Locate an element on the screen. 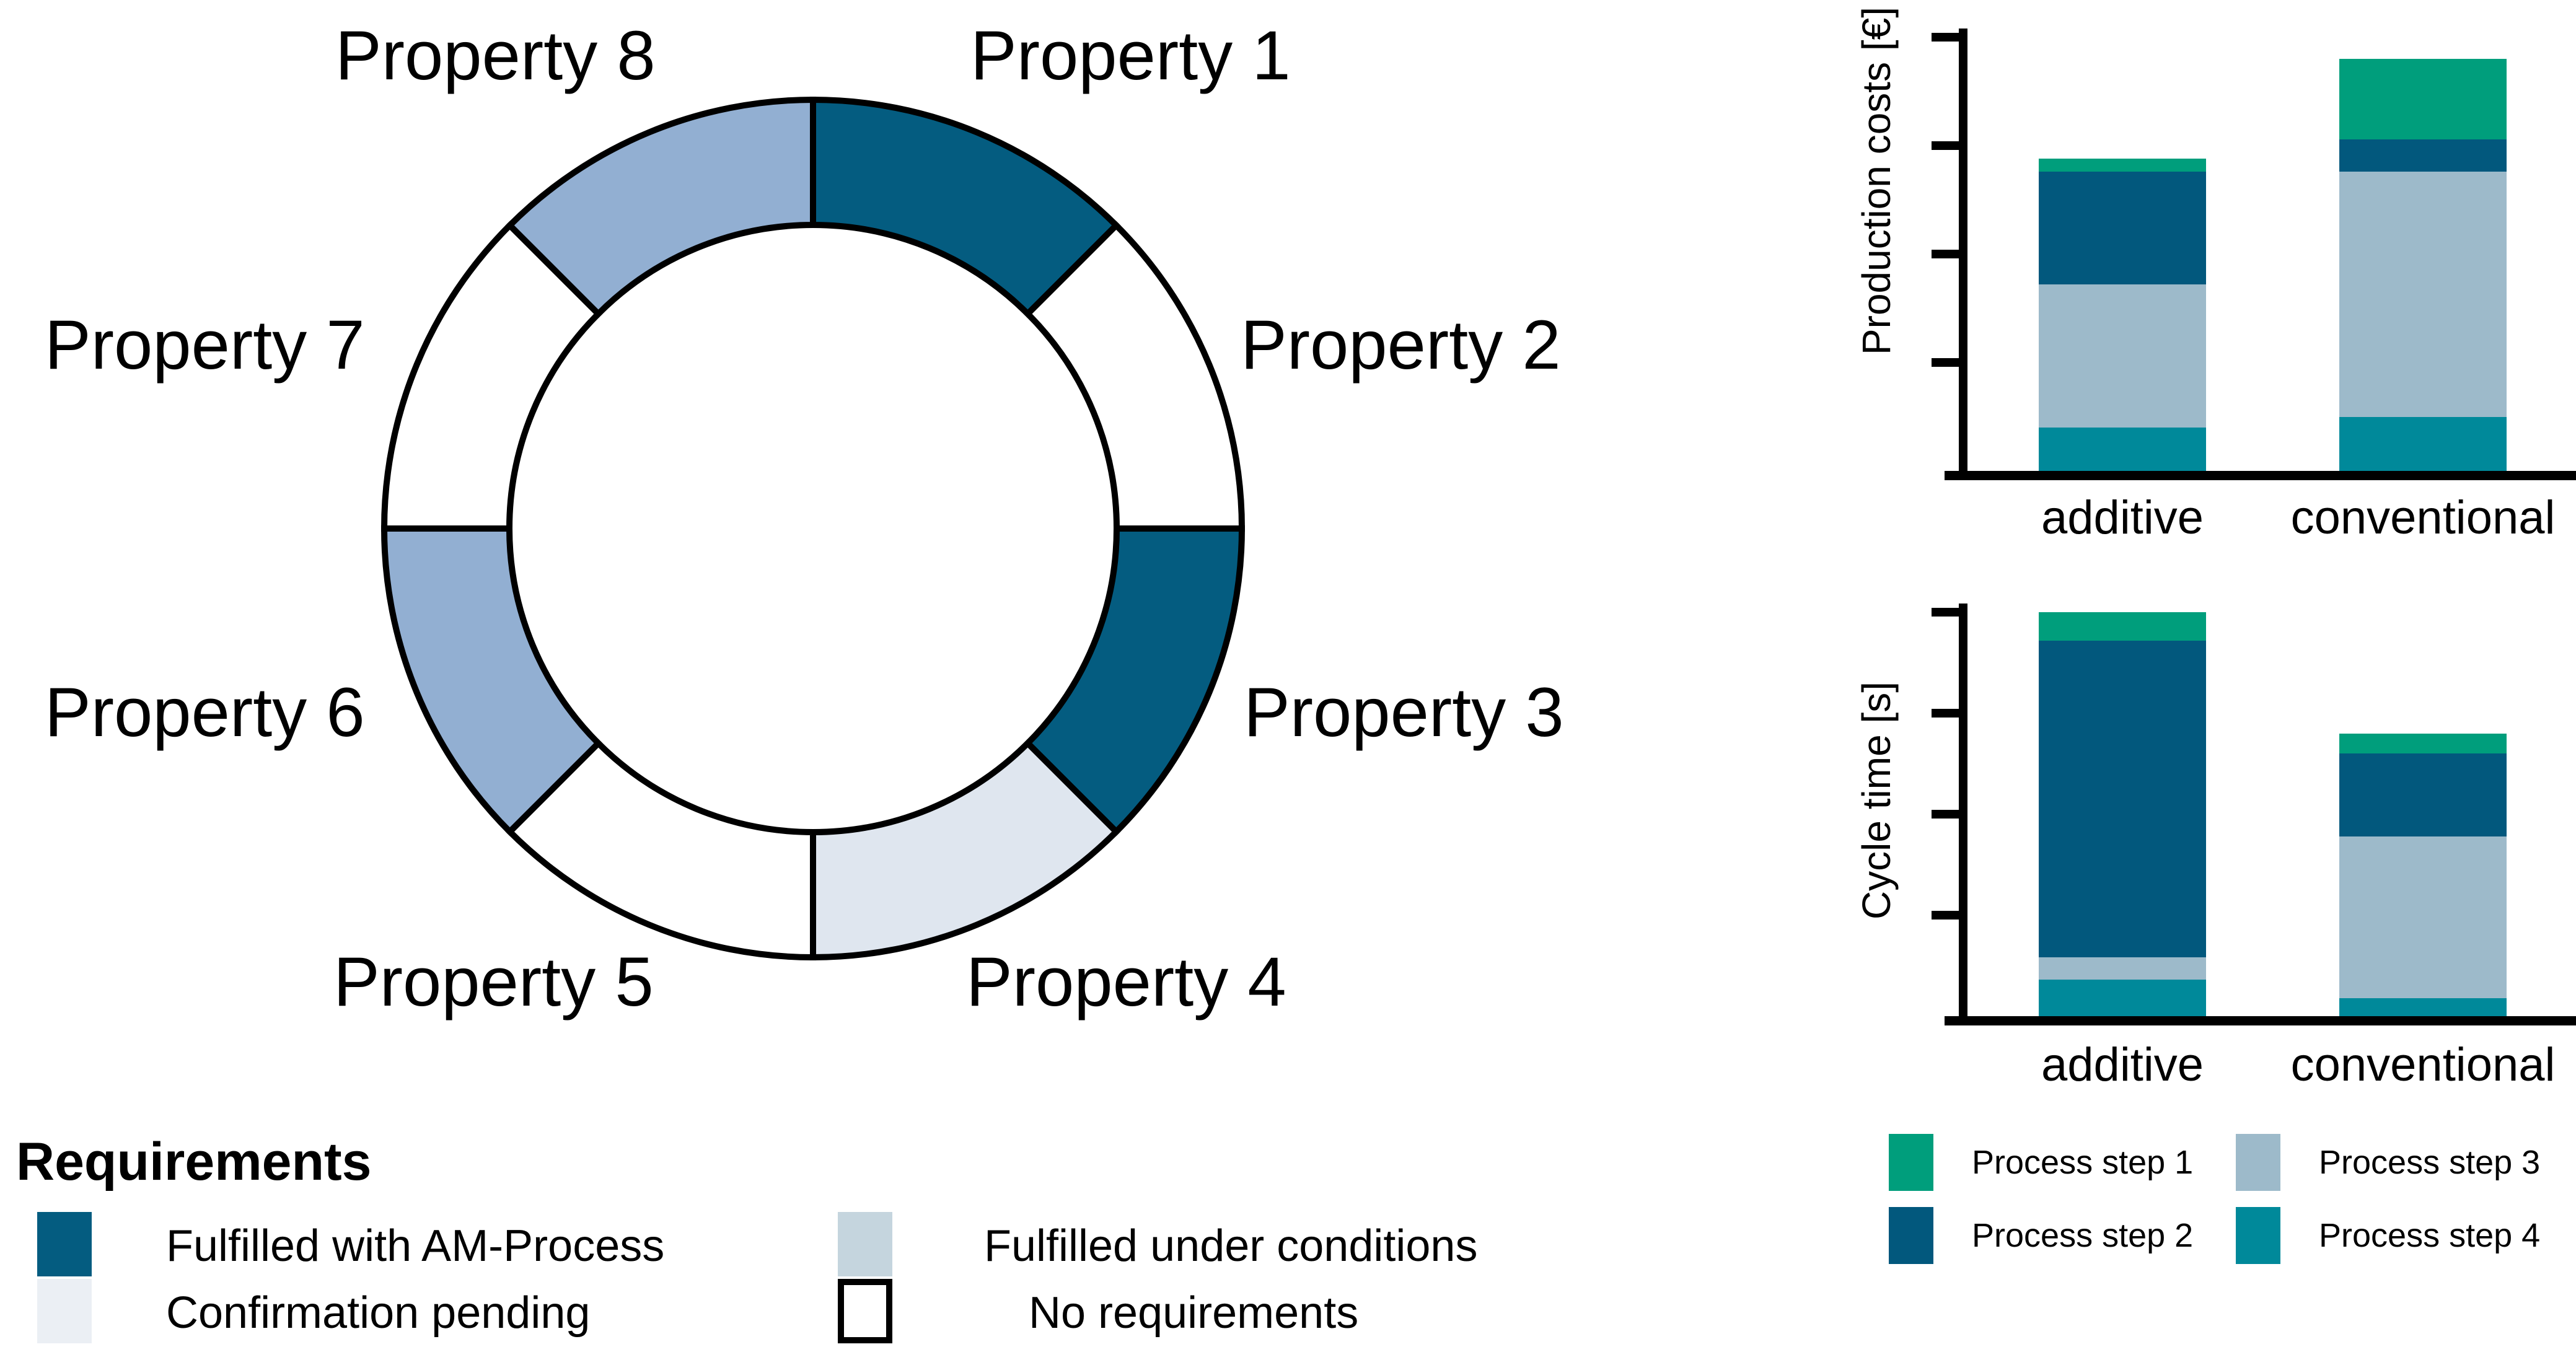 Image resolution: width=2576 pixels, height=1352 pixels. donut-label-property-1: Property 1 is located at coordinates (1130, 55).